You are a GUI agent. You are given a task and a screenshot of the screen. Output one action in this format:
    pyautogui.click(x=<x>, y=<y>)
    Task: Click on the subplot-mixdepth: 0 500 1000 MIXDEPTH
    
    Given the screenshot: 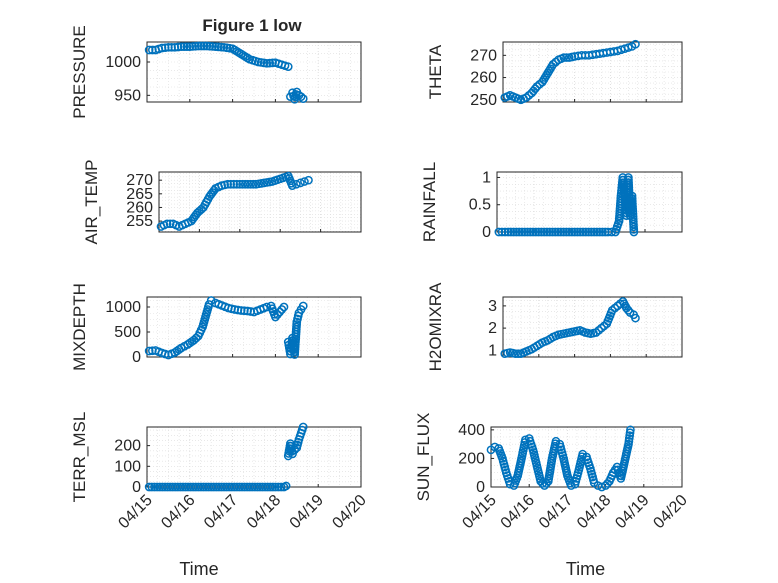 What is the action you would take?
    pyautogui.click(x=216, y=327)
    